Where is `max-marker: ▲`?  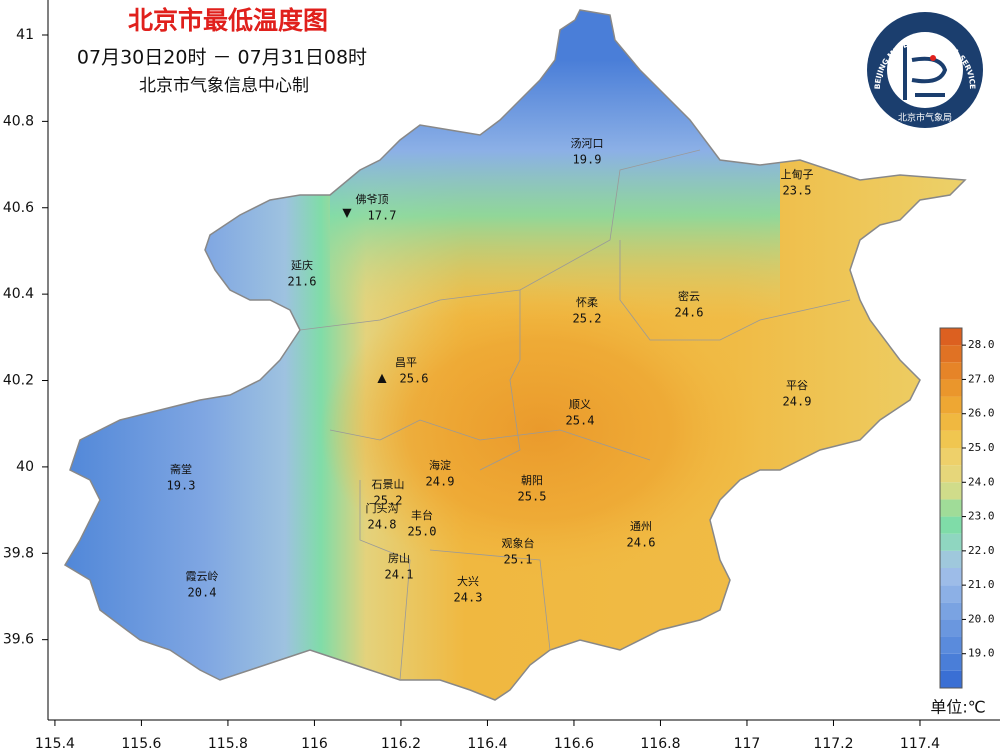 max-marker: ▲ is located at coordinates (382, 378).